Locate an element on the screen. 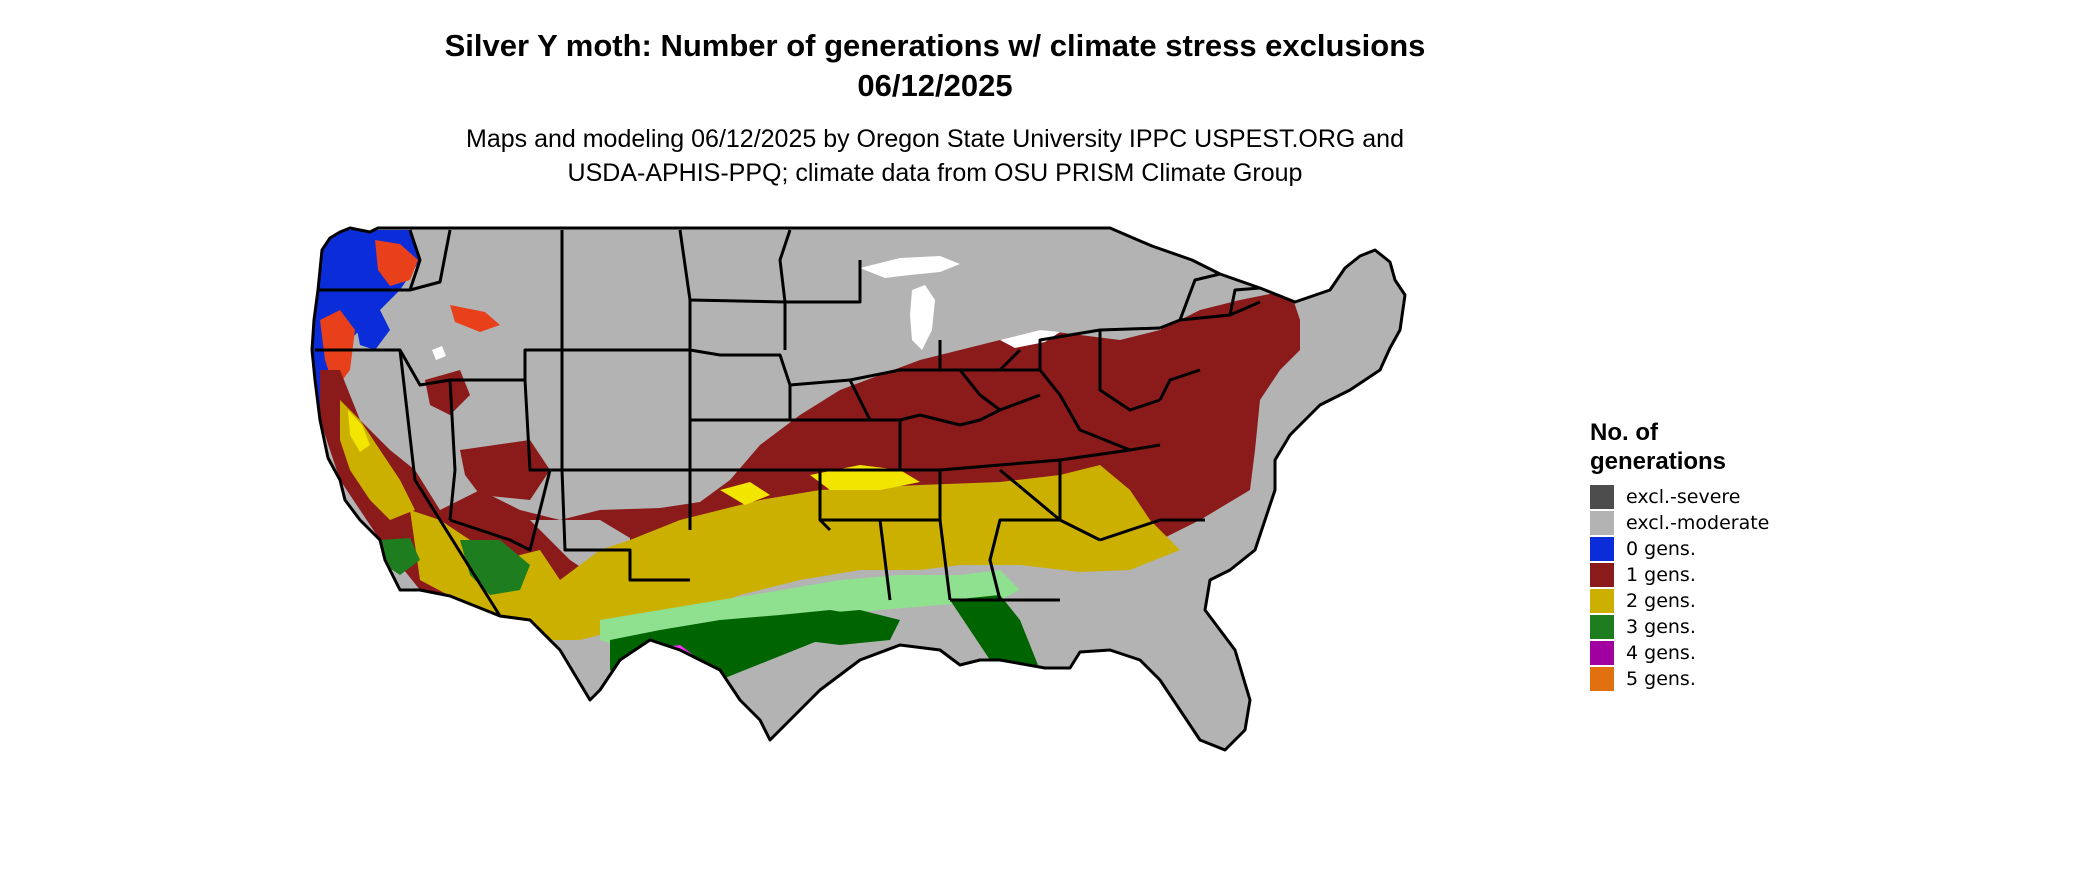 The height and width of the screenshot is (892, 2100). legend-title-line2: generations is located at coordinates (1658, 461).